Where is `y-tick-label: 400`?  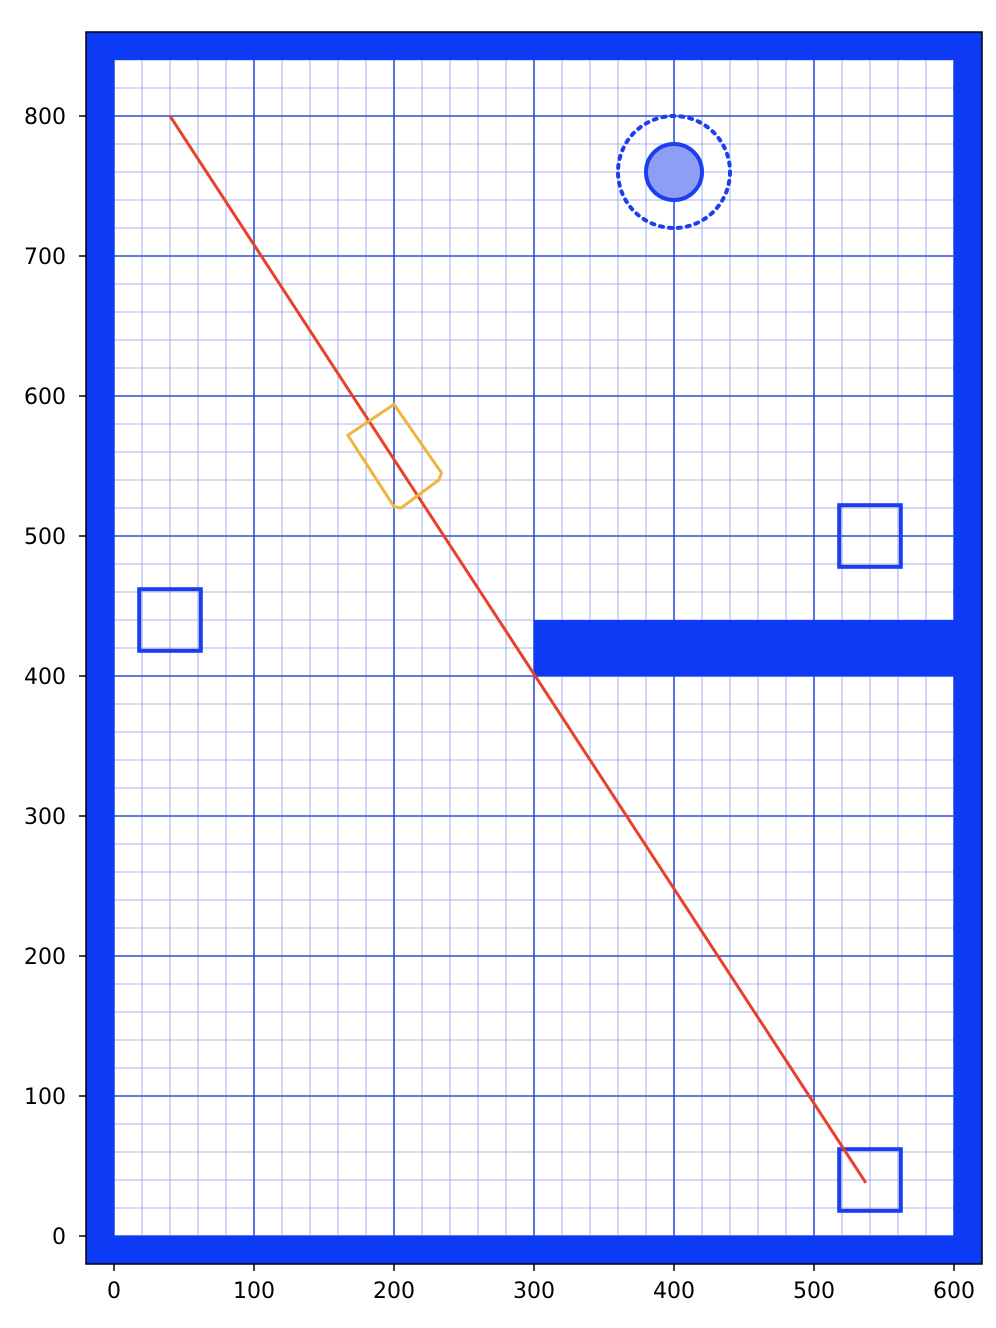 y-tick-label: 400 is located at coordinates (45, 677).